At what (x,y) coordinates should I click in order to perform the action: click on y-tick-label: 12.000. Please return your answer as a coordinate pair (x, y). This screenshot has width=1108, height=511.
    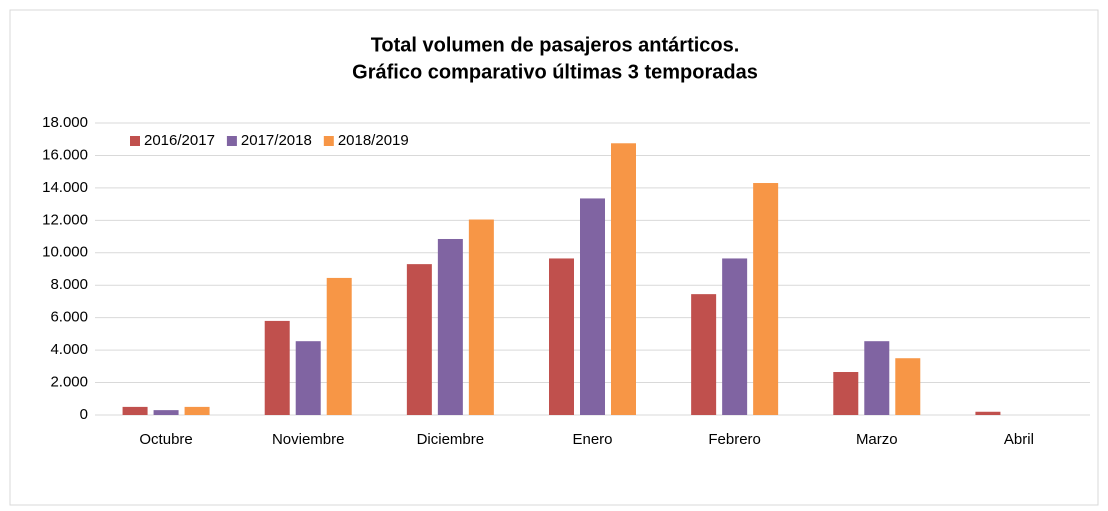
    Looking at the image, I should click on (65, 219).